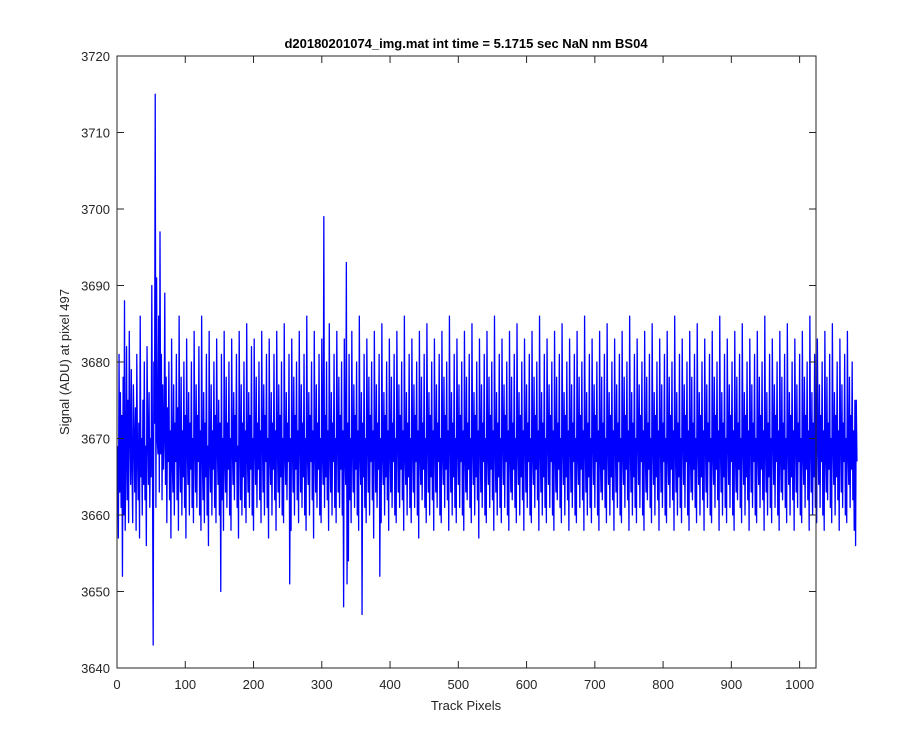 Image resolution: width=900 pixels, height=750 pixels. What do you see at coordinates (458, 684) in the screenshot?
I see `x-tick-label: 500` at bounding box center [458, 684].